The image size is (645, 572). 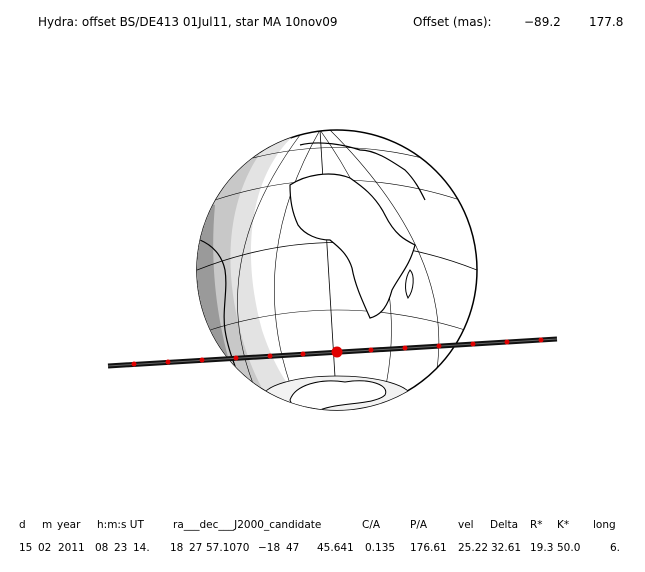 I want to click on column-header: vel, so click(x=466, y=525).